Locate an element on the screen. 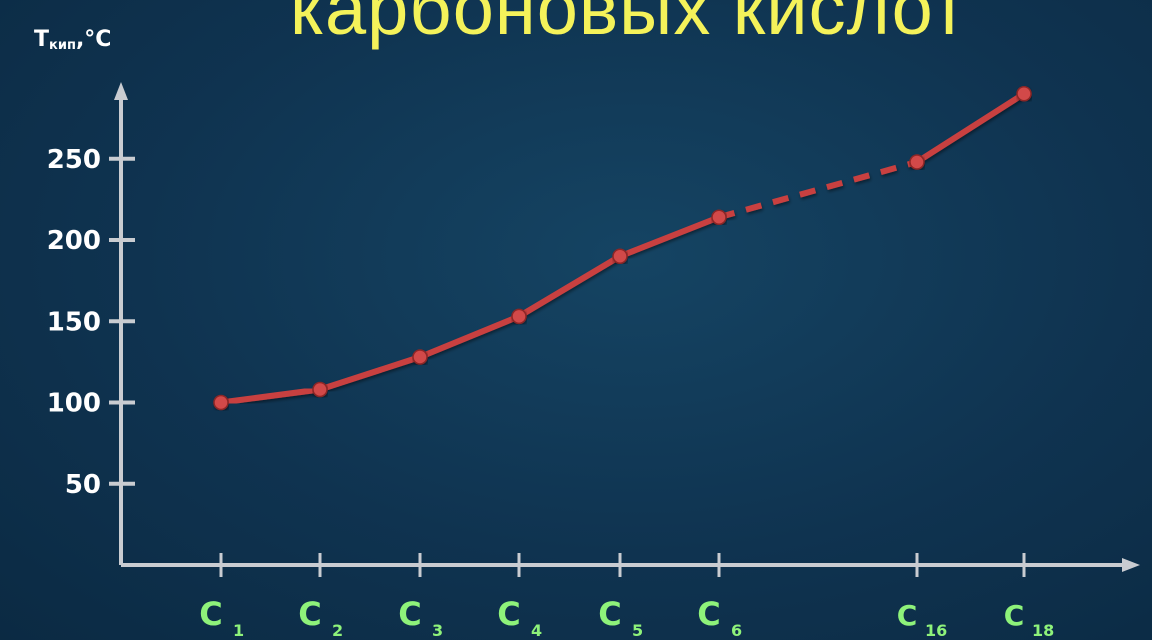  y-tick-label: 200 is located at coordinates (74, 241).